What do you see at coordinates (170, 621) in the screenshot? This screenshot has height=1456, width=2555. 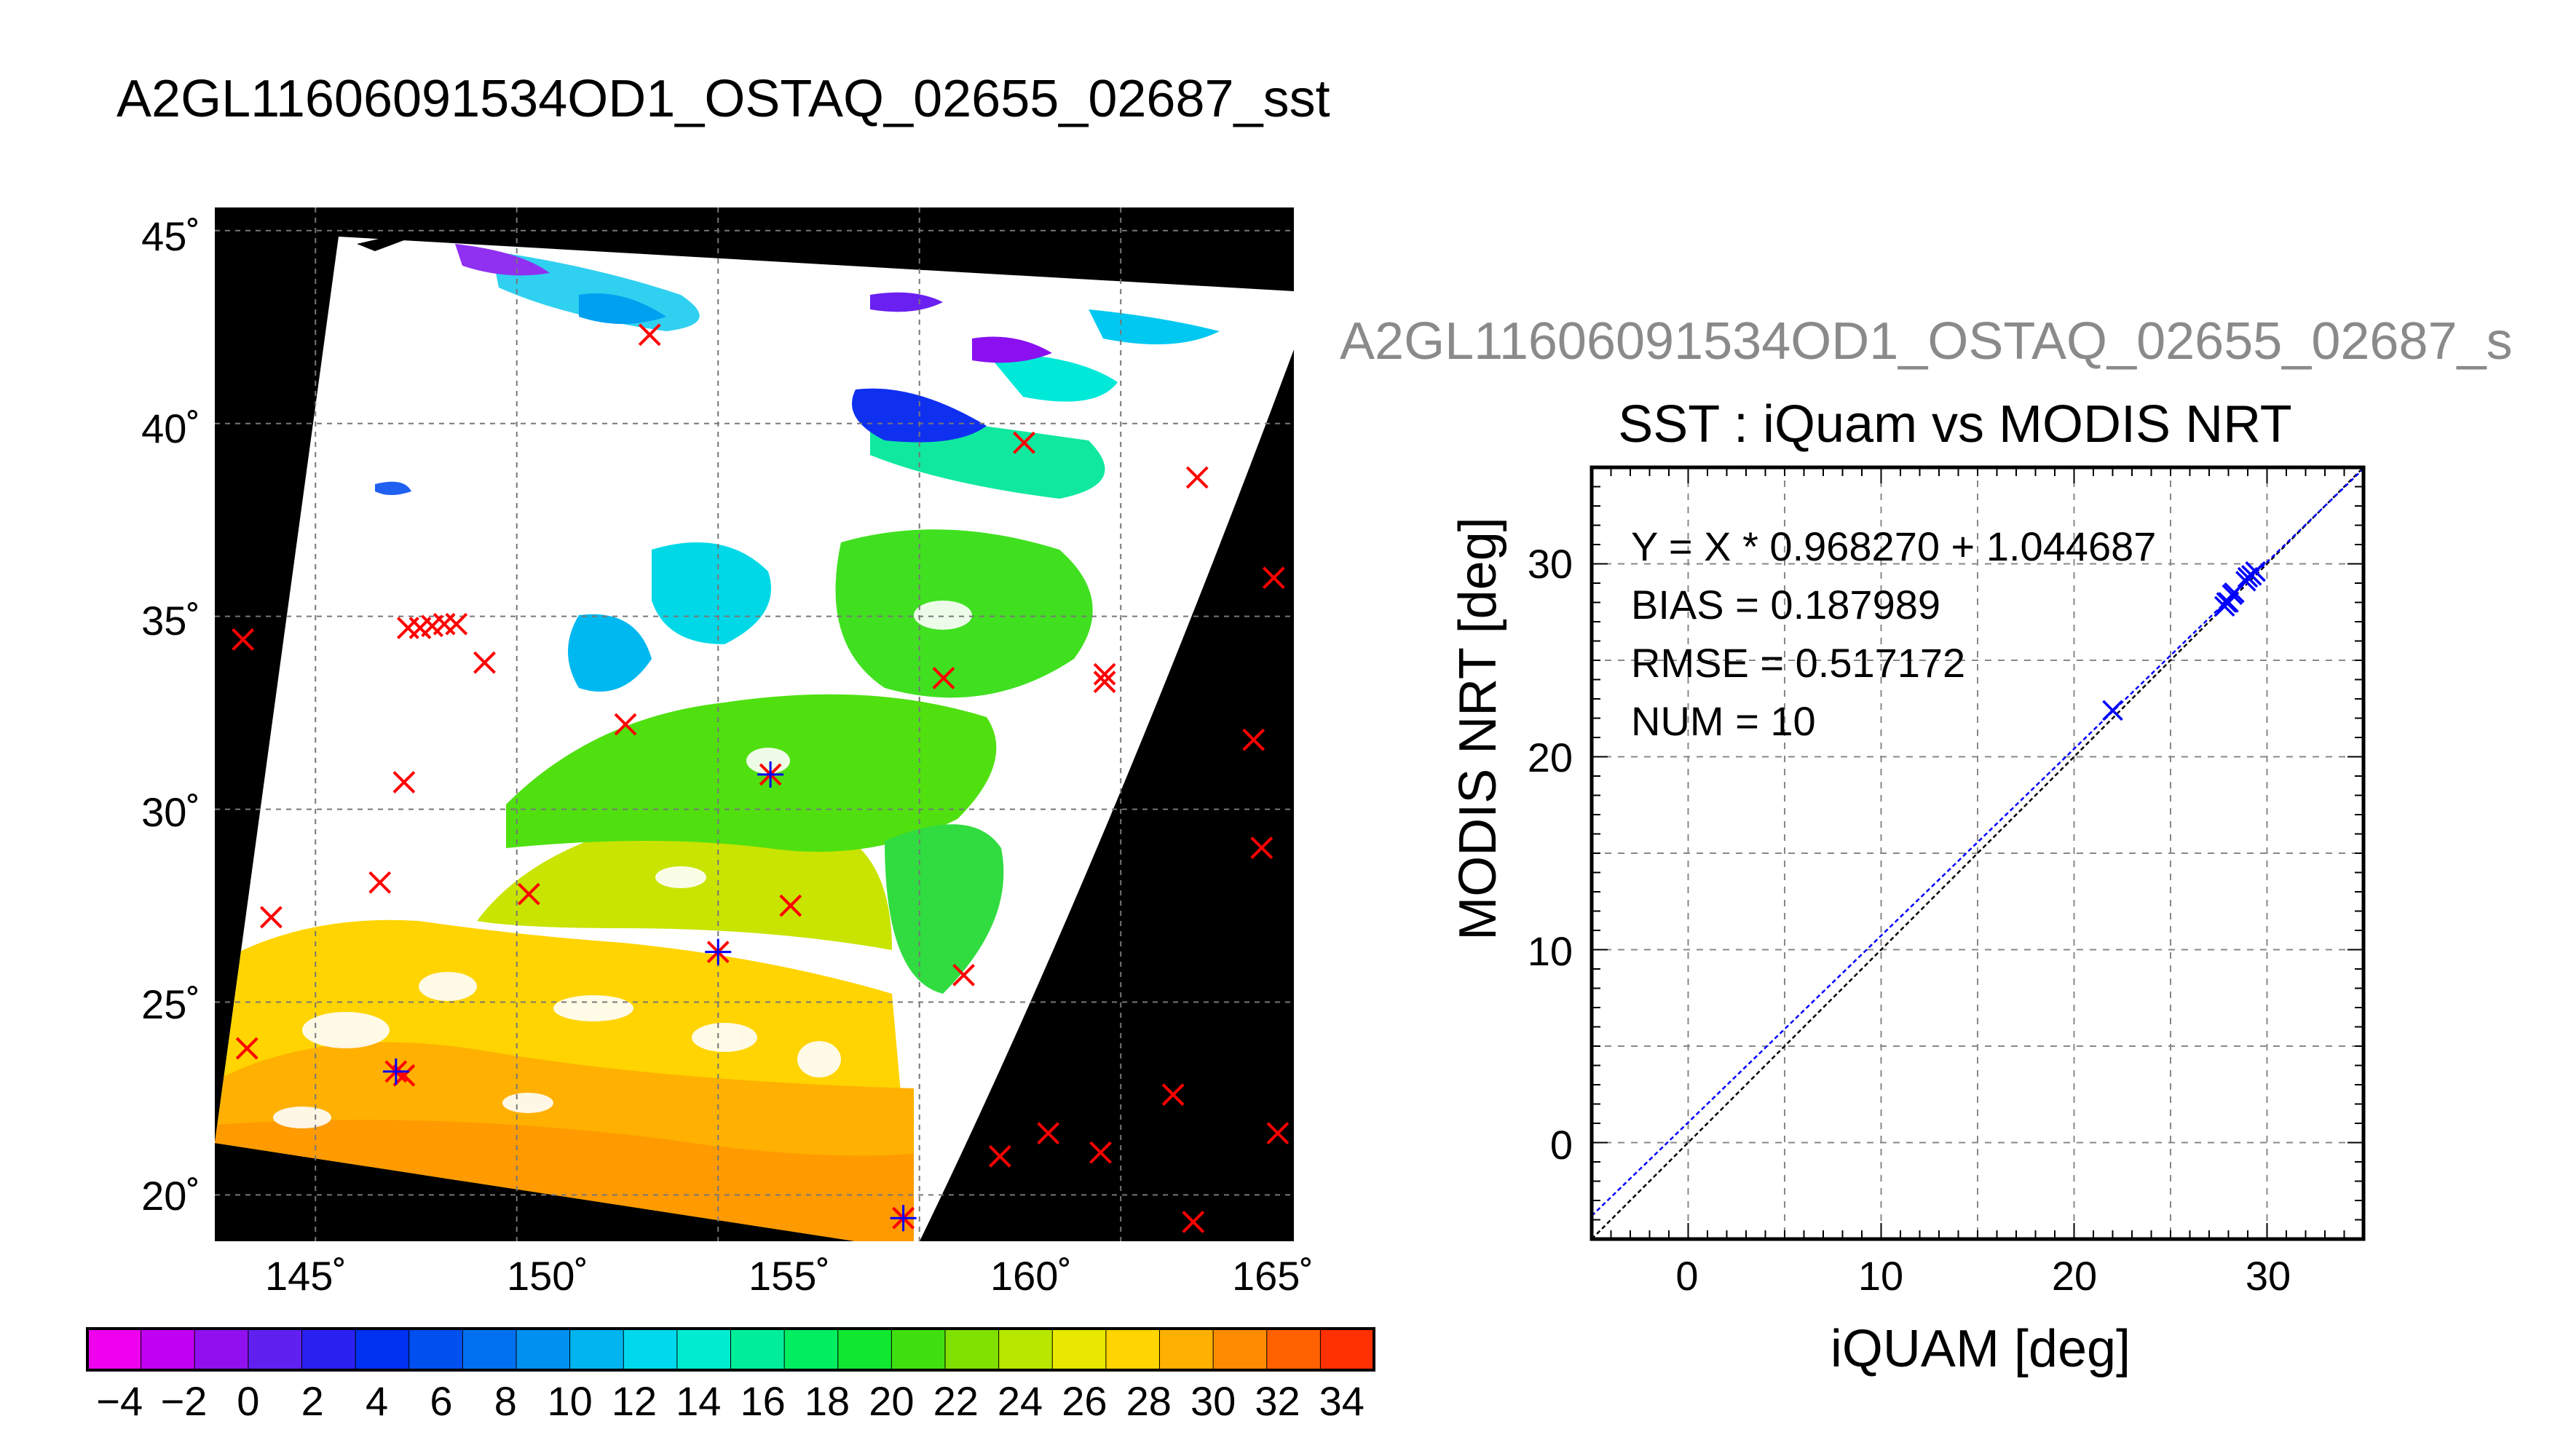 I see `lat-label-35: 35˚` at bounding box center [170, 621].